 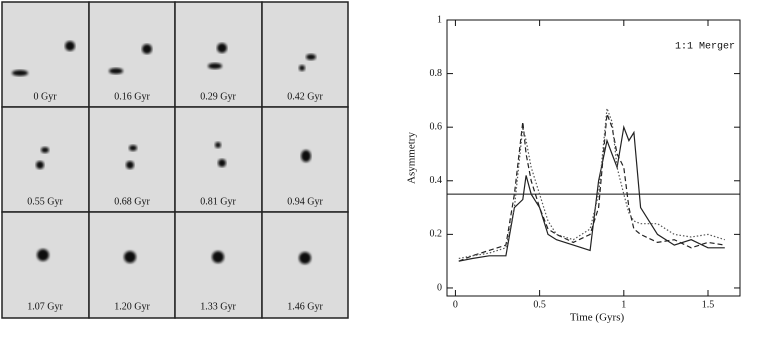 I want to click on panel-label: 0.81 Gyr, so click(x=218, y=201).